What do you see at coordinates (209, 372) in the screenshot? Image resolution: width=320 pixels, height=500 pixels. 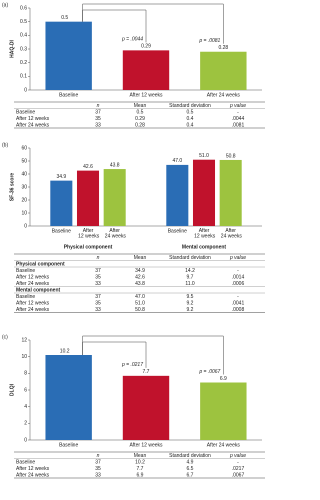 I see `annotation: p = .0067` at bounding box center [209, 372].